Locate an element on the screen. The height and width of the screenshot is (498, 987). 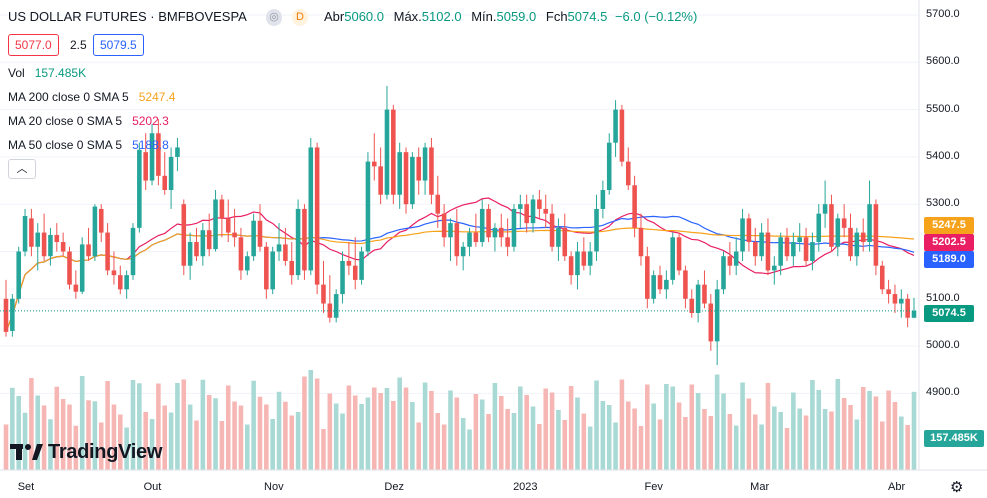
tag-ma50: 5189.0 is located at coordinates (949, 259).